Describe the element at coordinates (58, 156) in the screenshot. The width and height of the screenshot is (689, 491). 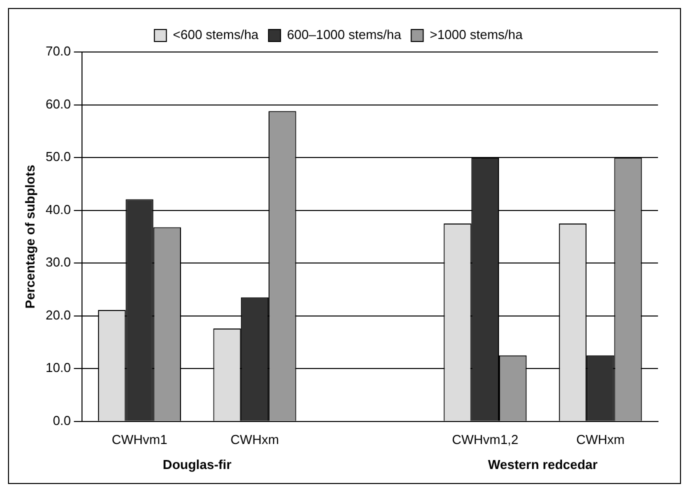
I see `y-tick-label: 50.0` at that location.